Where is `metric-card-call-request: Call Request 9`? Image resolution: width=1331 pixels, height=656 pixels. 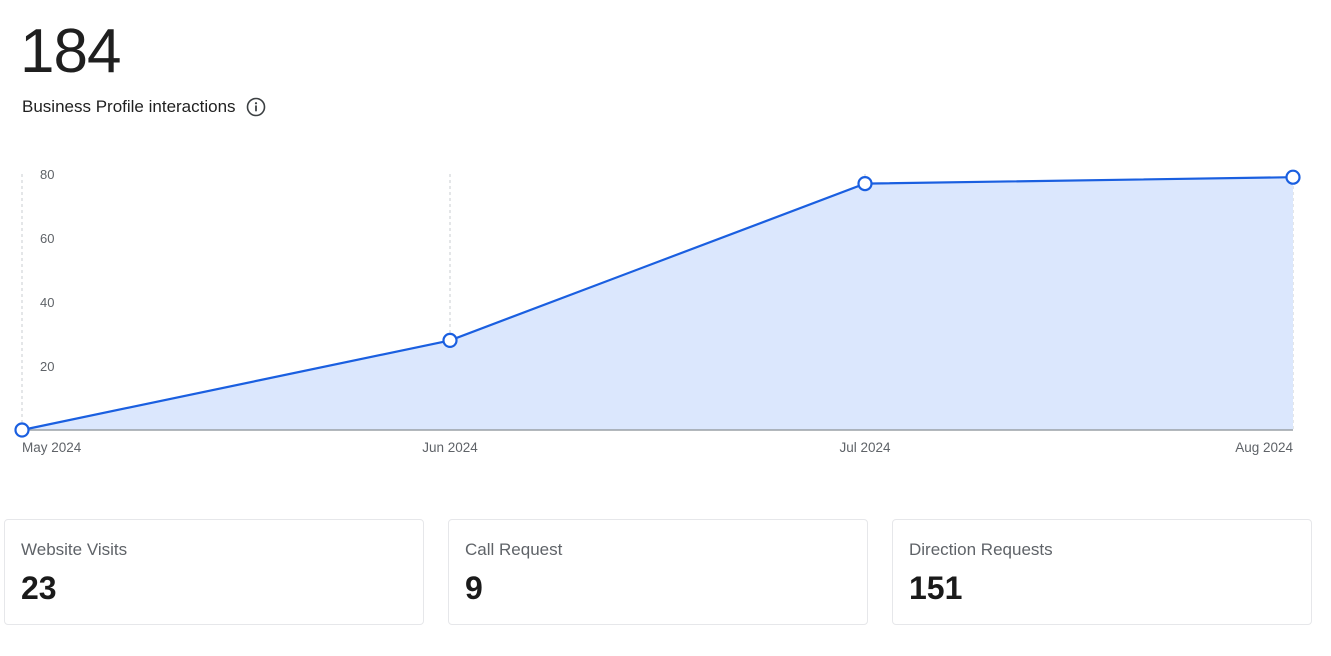 metric-card-call-request: Call Request 9 is located at coordinates (658, 572).